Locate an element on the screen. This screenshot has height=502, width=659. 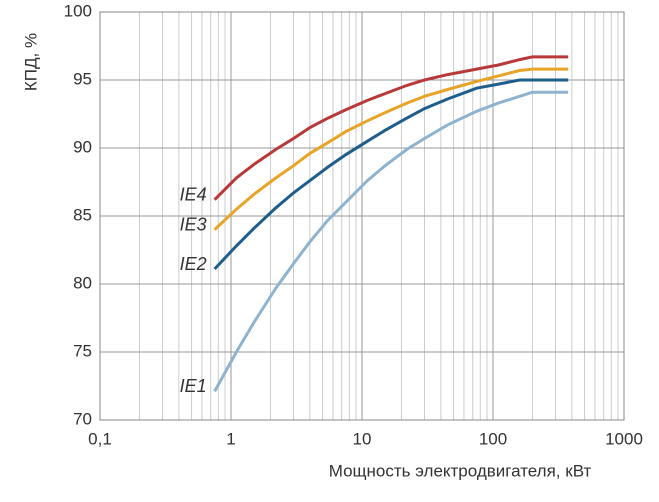
y-tick-label: 85 is located at coordinates (82, 214).